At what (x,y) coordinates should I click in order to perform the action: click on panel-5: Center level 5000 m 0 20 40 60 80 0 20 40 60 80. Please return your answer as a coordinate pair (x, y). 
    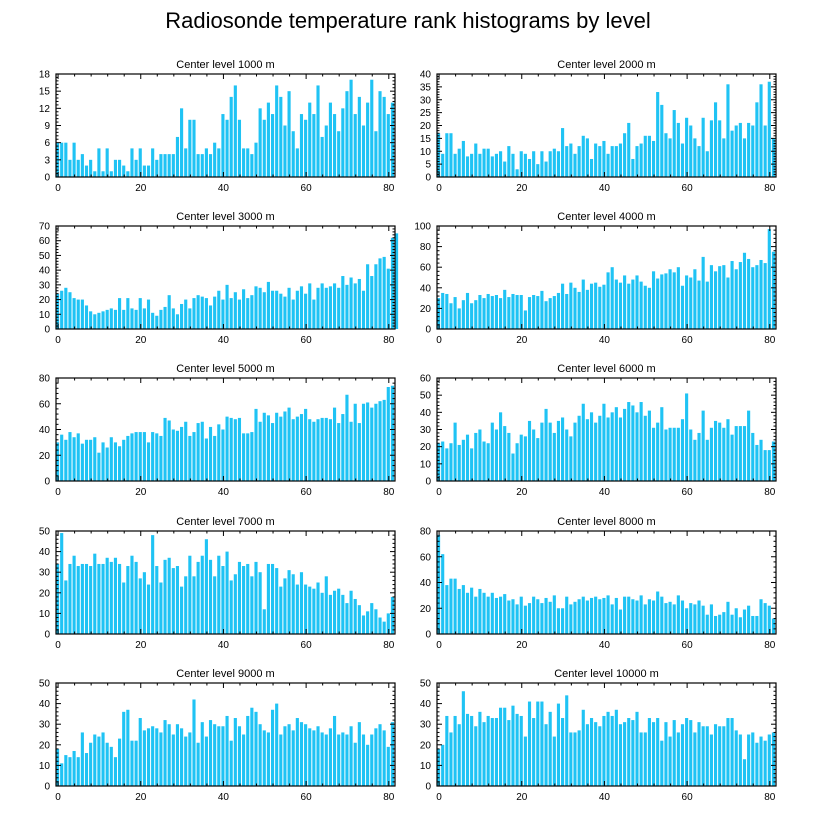
    Looking at the image, I should click on (217, 430).